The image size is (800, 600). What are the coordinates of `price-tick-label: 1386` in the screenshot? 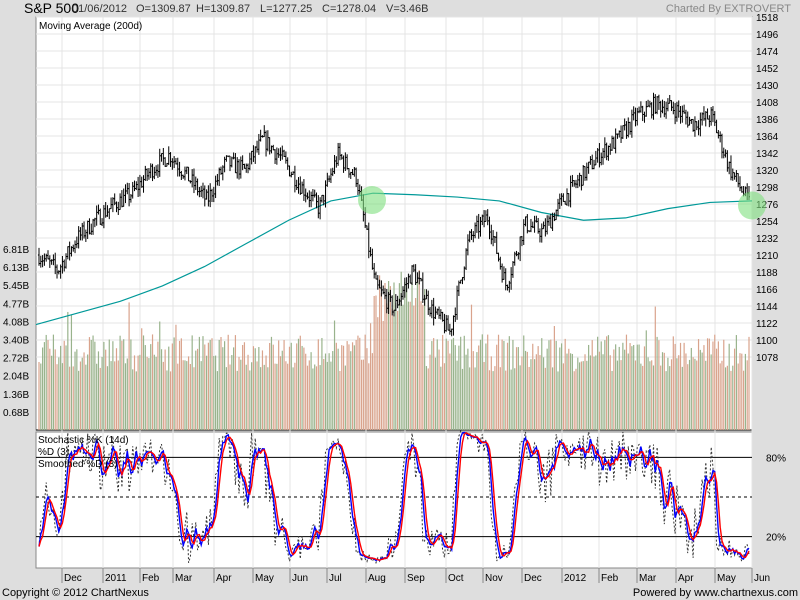 It's located at (767, 120).